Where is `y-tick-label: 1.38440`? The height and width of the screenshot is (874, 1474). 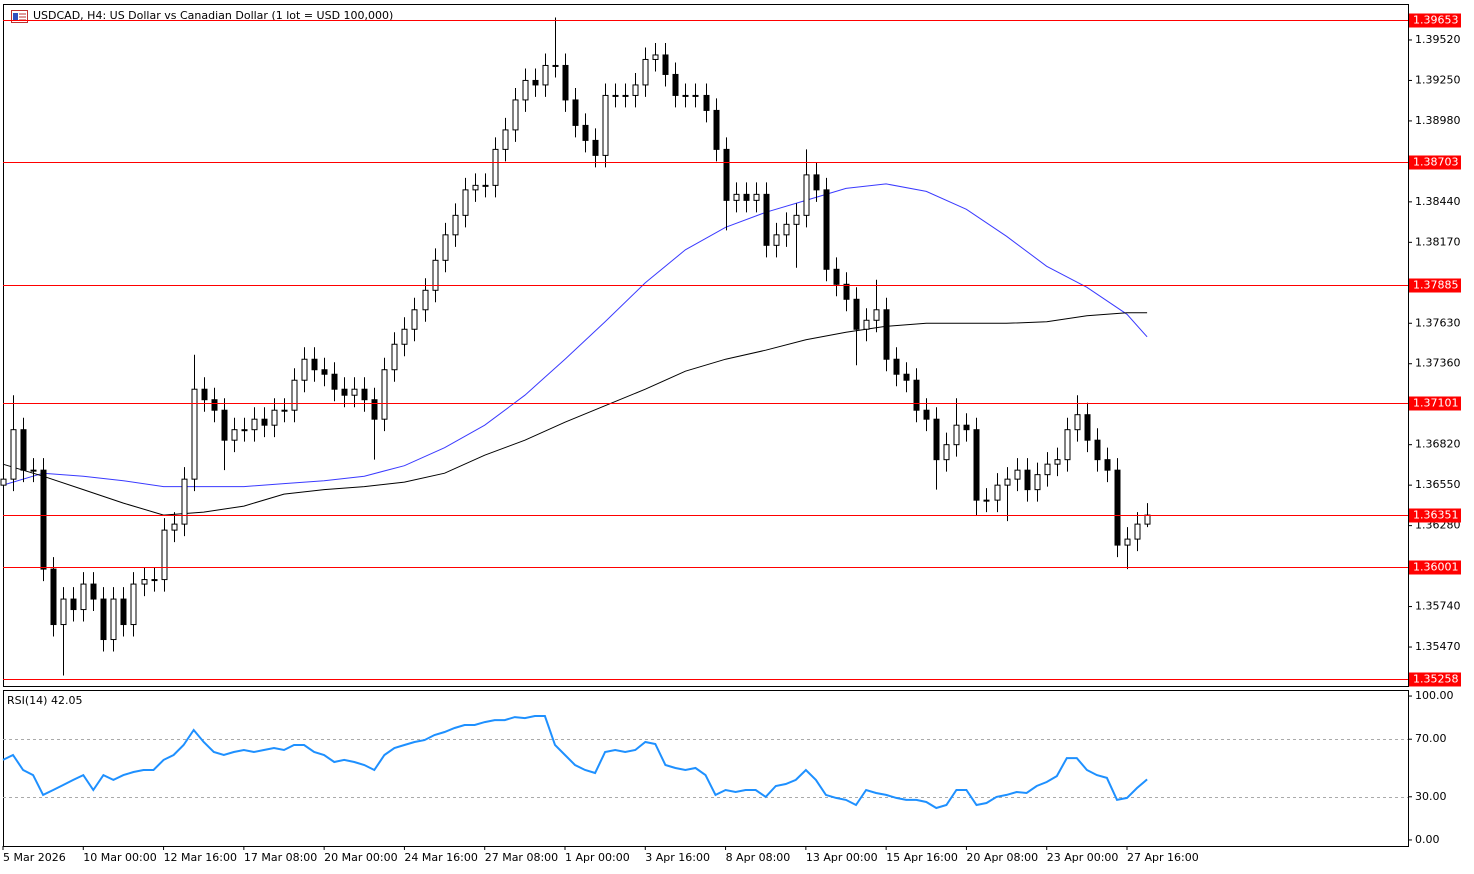 y-tick-label: 1.38440 is located at coordinates (1438, 201).